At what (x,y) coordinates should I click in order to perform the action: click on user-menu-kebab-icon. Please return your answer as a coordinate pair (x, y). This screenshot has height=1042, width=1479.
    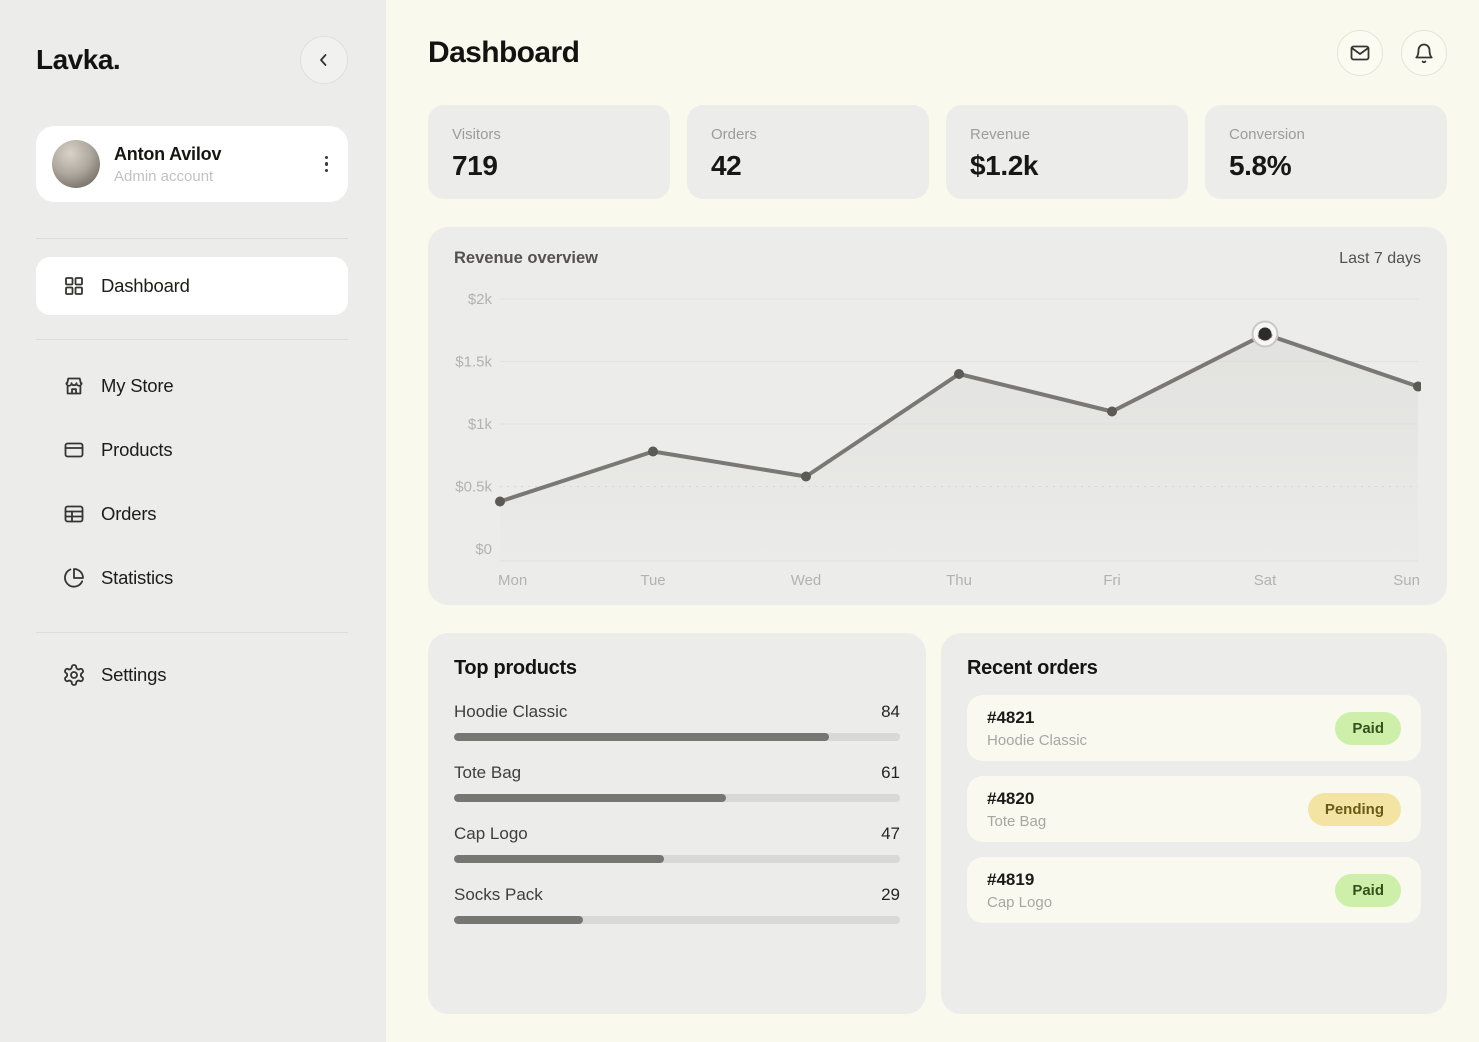
    Looking at the image, I should click on (327, 164).